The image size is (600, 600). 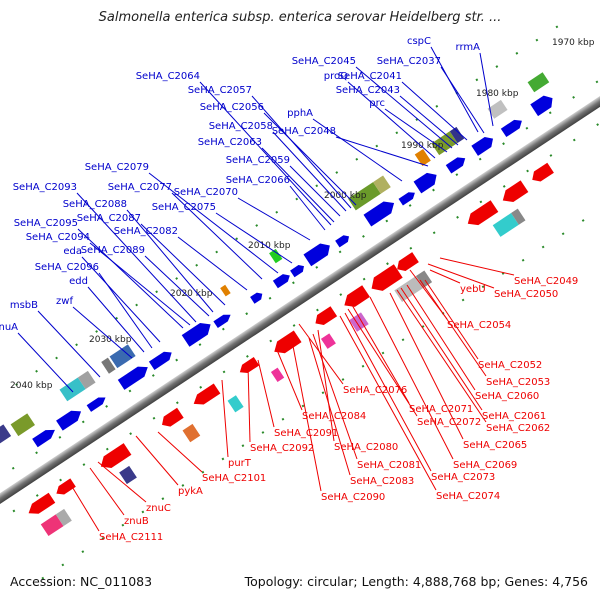 What do you see at coordinates (64, 301) in the screenshot?
I see `gene-label: zwf` at bounding box center [64, 301].